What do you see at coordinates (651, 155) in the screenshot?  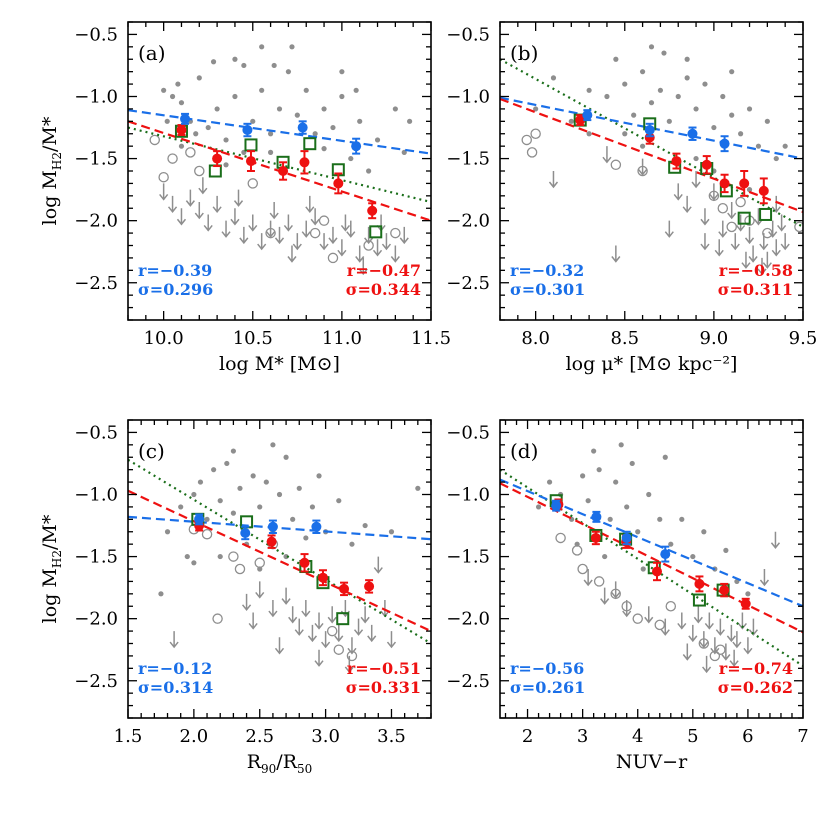 I see `red-dashed-fit` at bounding box center [651, 155].